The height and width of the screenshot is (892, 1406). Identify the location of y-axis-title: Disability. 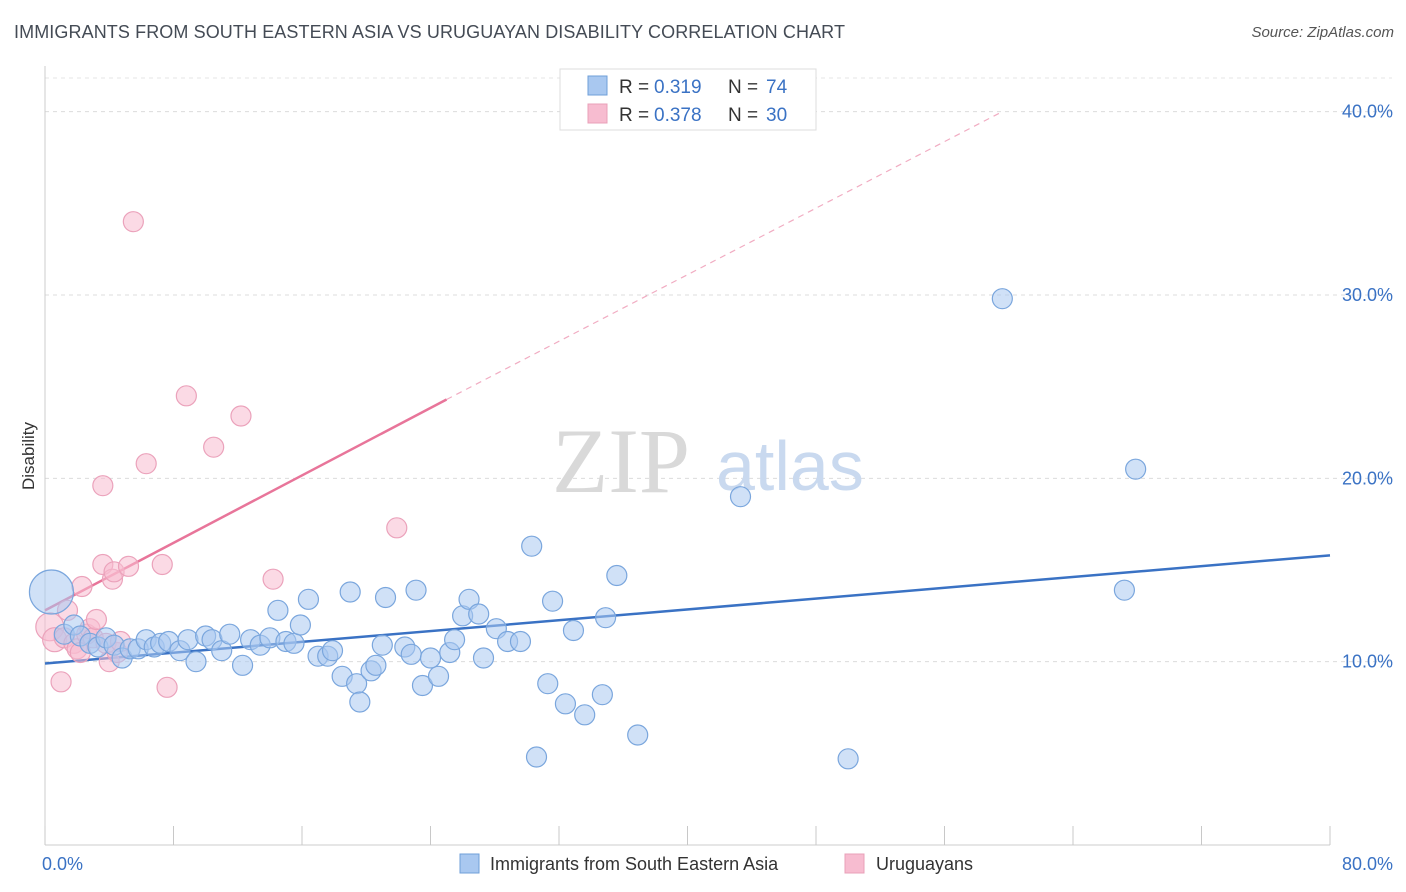
(28, 455).